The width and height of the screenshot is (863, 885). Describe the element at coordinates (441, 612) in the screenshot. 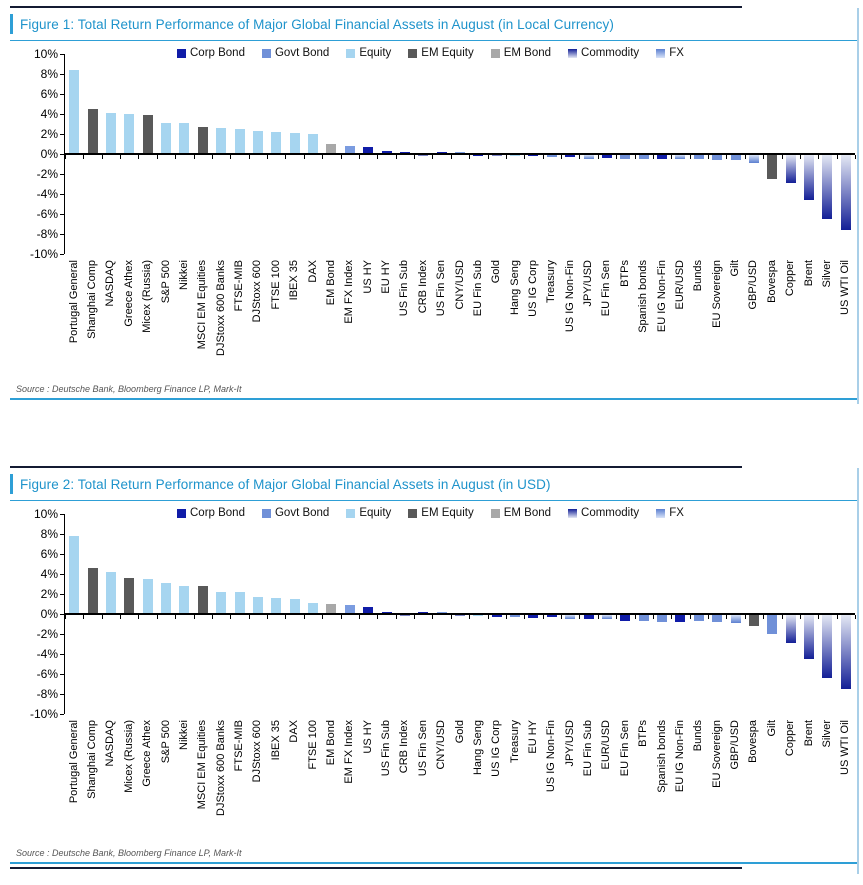

I see `bar-cny-usd` at that location.